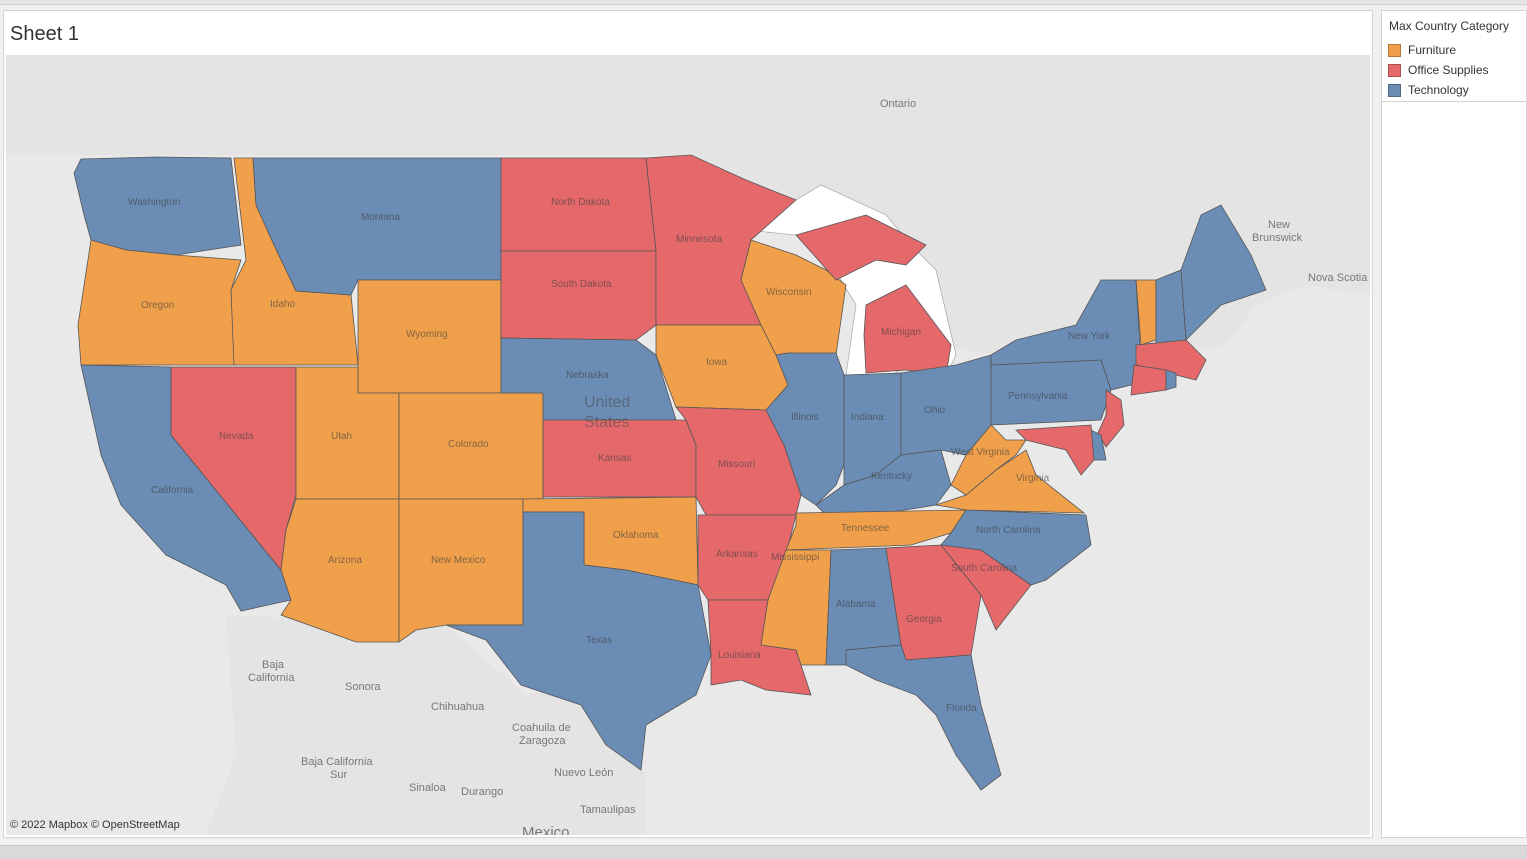 The height and width of the screenshot is (859, 1527). Describe the element at coordinates (1111, 418) in the screenshot. I see `state-new-jersey` at that location.